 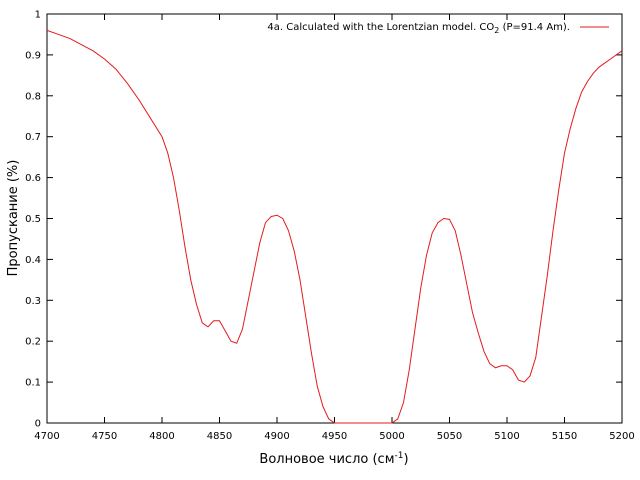 What do you see at coordinates (33, 96) in the screenshot?
I see `y-tick-label: 0.8` at bounding box center [33, 96].